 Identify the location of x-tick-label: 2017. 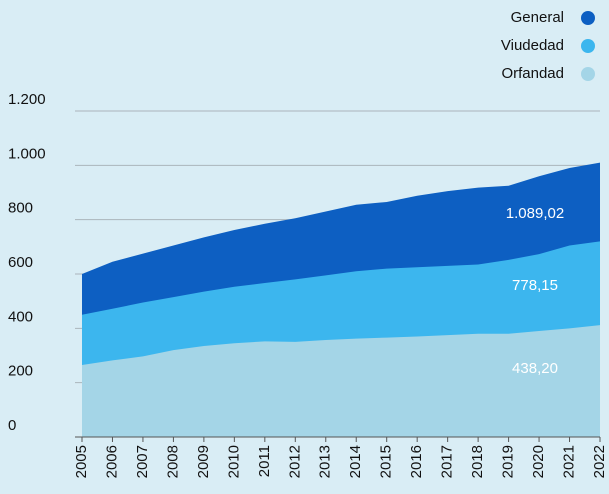
(447, 461).